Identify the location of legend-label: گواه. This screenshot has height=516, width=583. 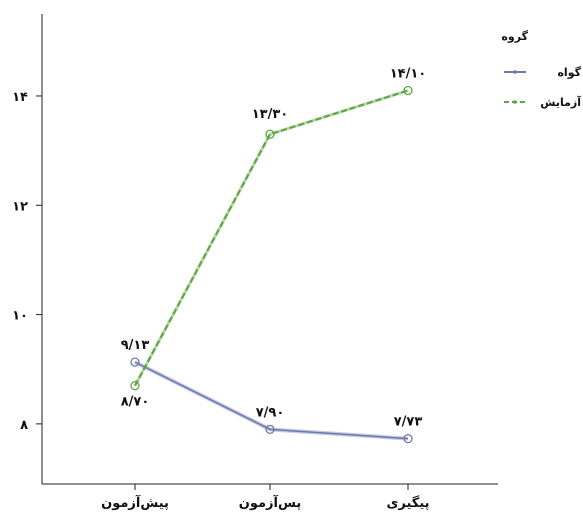
(569, 72).